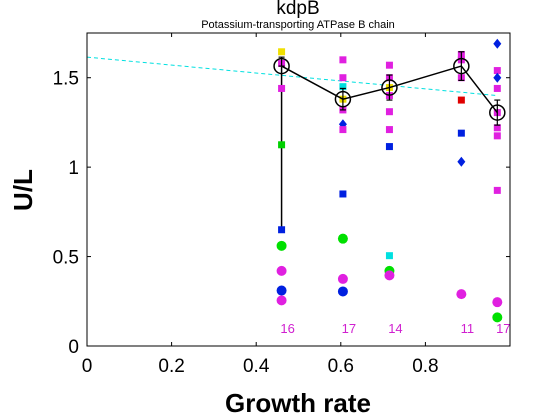 The height and width of the screenshot is (420, 560). What do you see at coordinates (73, 168) in the screenshot?
I see `y-tick-label: 1` at bounding box center [73, 168].